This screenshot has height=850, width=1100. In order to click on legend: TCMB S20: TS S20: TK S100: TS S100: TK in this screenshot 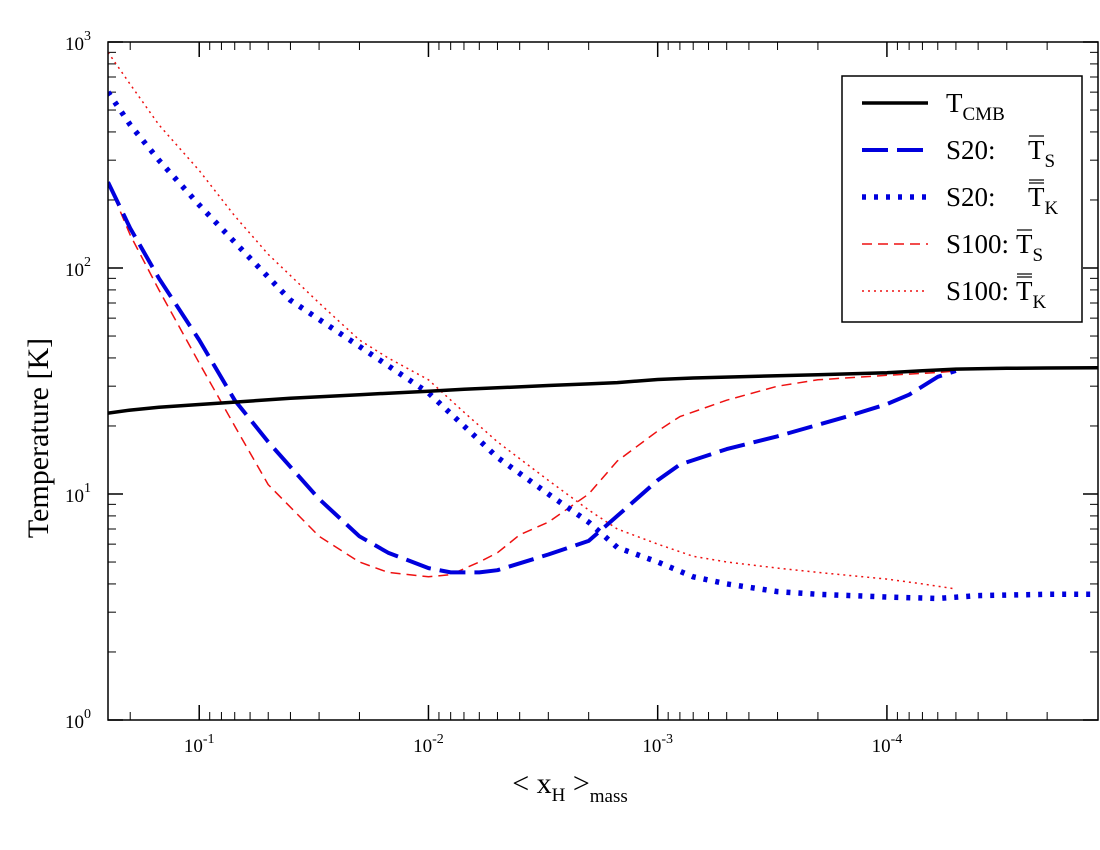, I will do `click(962, 199)`.